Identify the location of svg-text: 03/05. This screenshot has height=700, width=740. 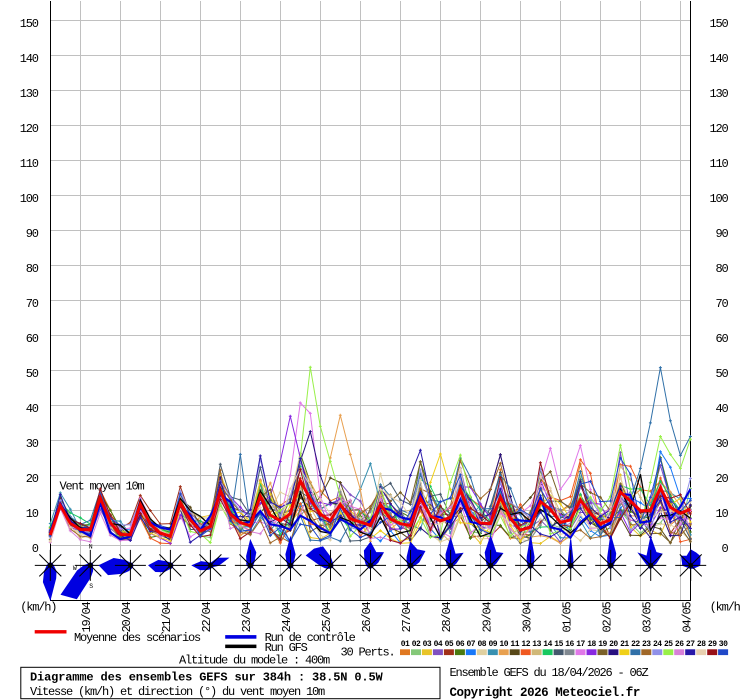
(647, 616).